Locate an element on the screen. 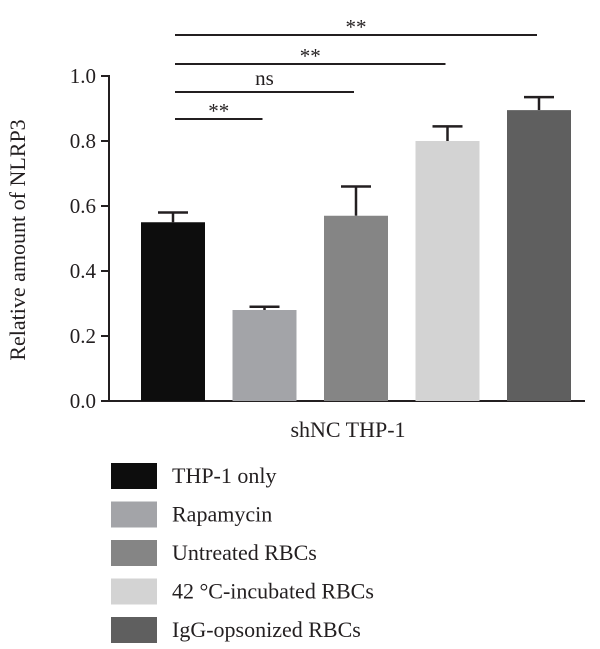 This screenshot has width=600, height=649. y-tick-label: 0.8 is located at coordinates (83, 141).